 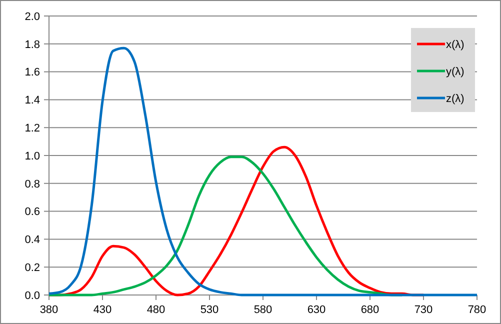 What do you see at coordinates (263, 310) in the screenshot?
I see `x-tick-label: 580` at bounding box center [263, 310].